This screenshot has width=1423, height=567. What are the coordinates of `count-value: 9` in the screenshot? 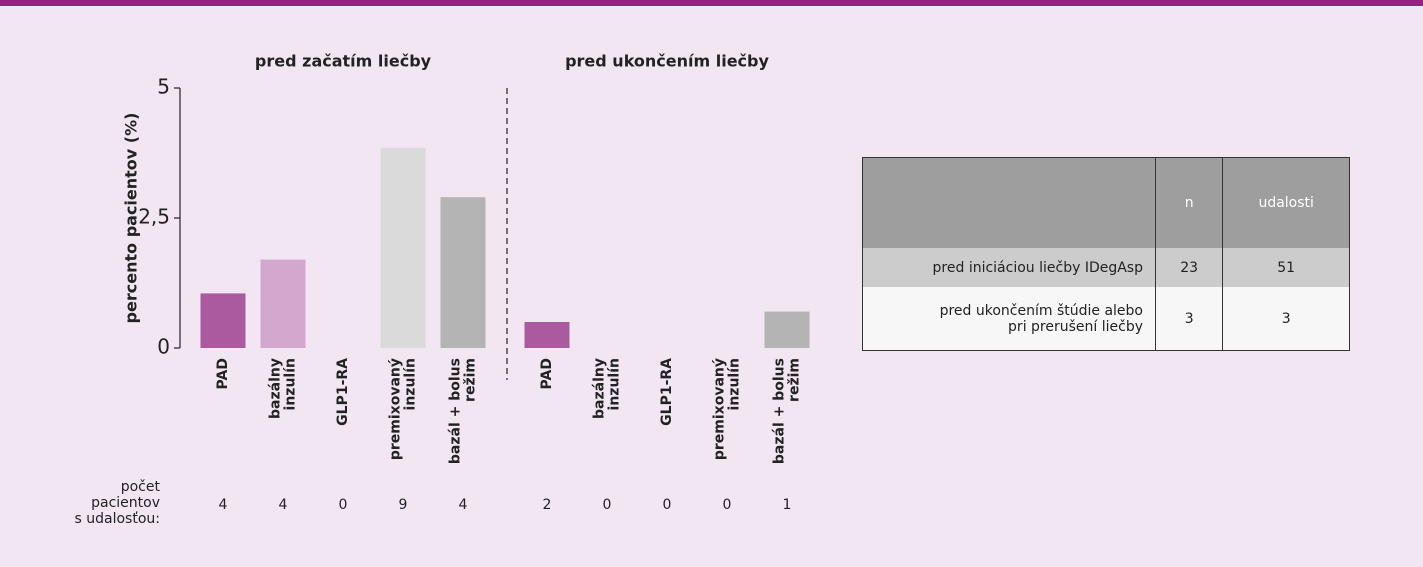 It's located at (403, 505).